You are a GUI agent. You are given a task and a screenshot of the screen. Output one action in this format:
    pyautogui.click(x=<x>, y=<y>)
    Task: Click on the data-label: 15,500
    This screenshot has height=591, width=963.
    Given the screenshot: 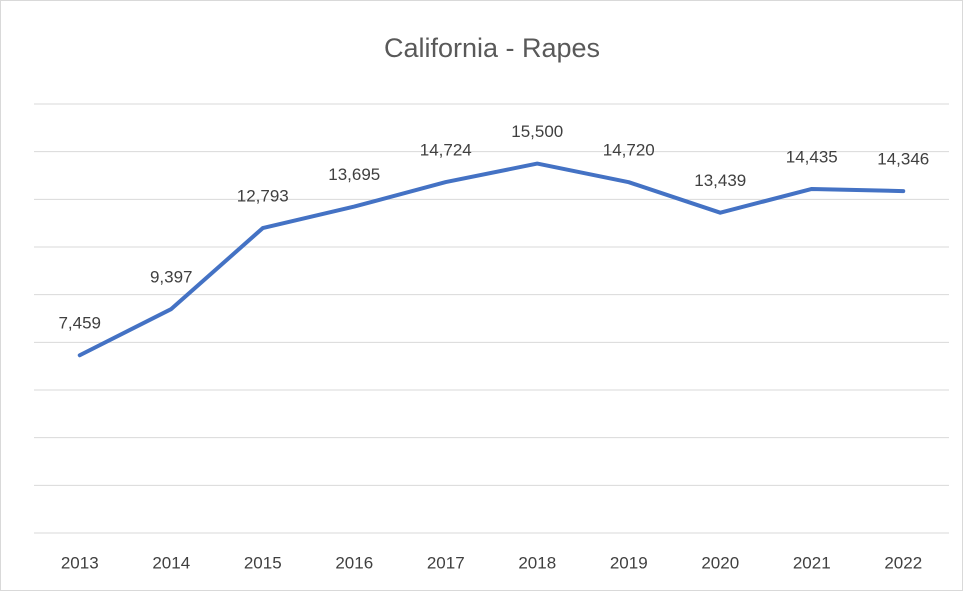 What is the action you would take?
    pyautogui.click(x=537, y=131)
    